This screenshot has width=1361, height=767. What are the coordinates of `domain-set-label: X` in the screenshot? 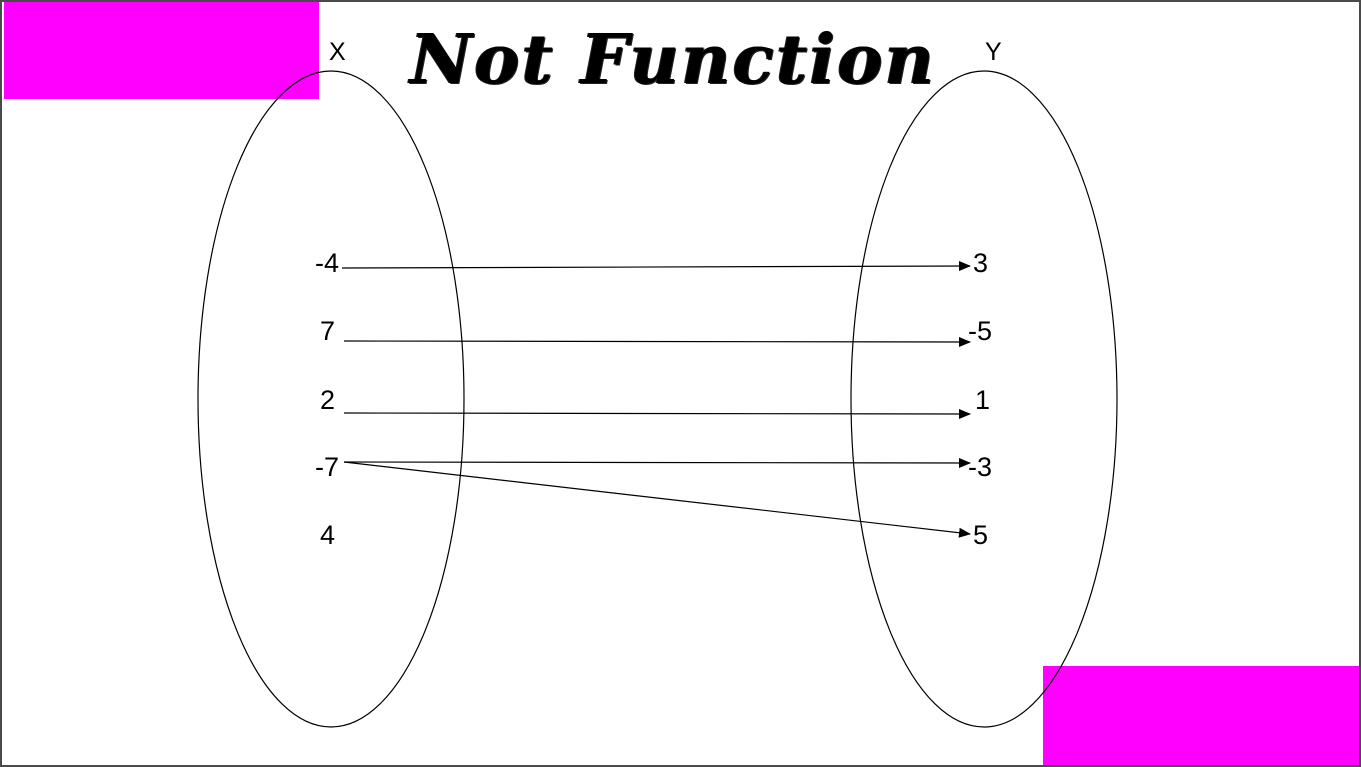 It's located at (337, 52).